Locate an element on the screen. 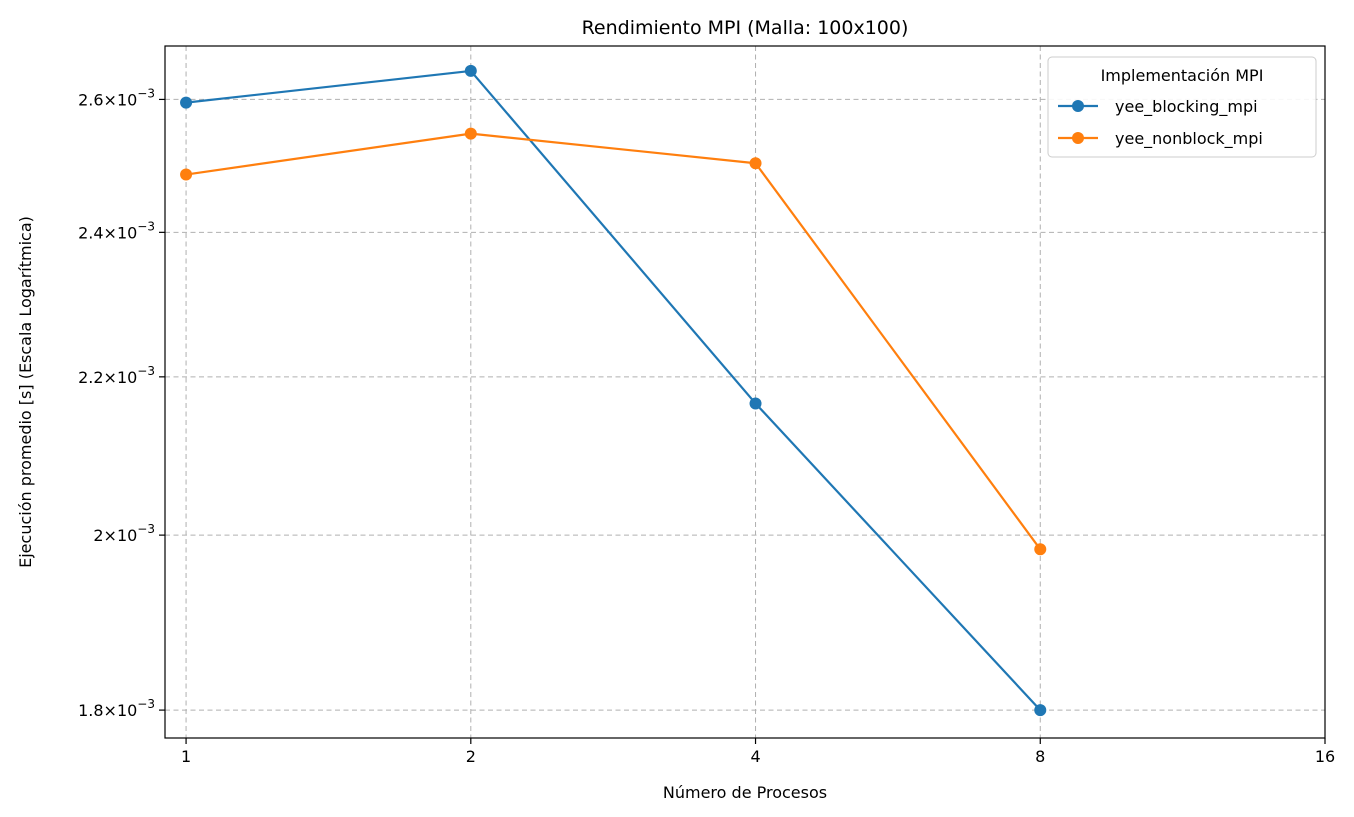 This screenshot has height=817, width=1354. y-tick-label: 2.2×10⁻³ is located at coordinates (116, 375).